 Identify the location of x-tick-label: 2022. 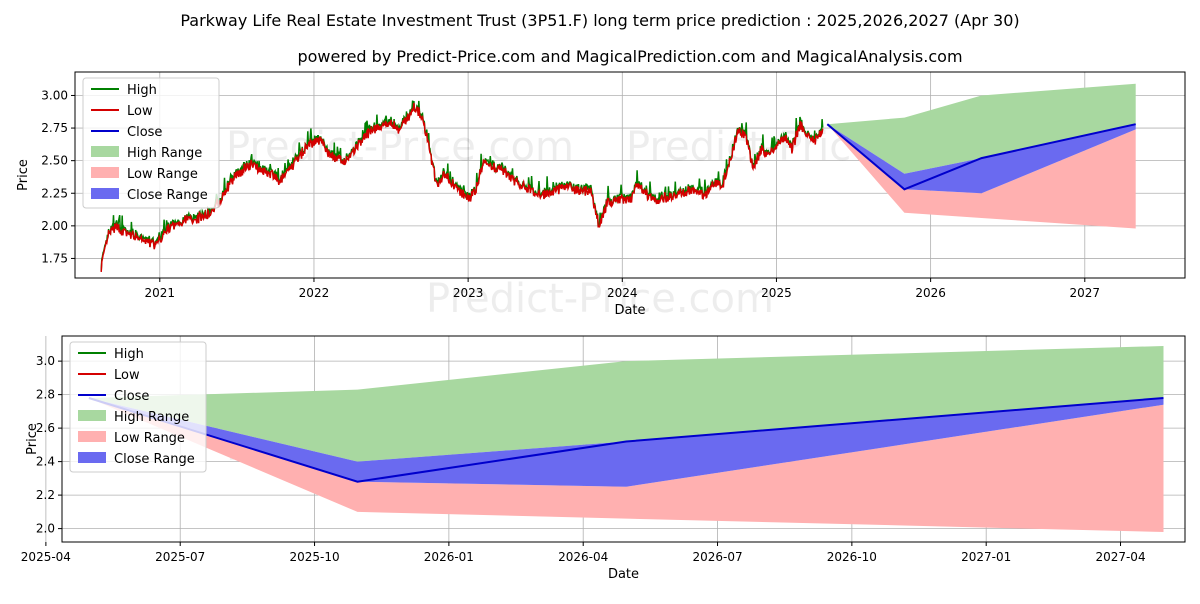
(314, 293).